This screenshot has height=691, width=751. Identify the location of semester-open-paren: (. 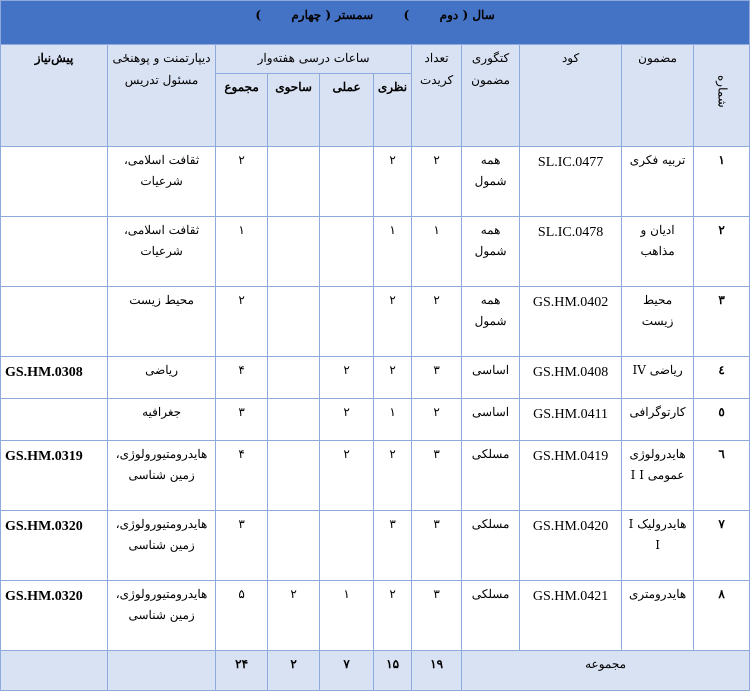
(328, 15).